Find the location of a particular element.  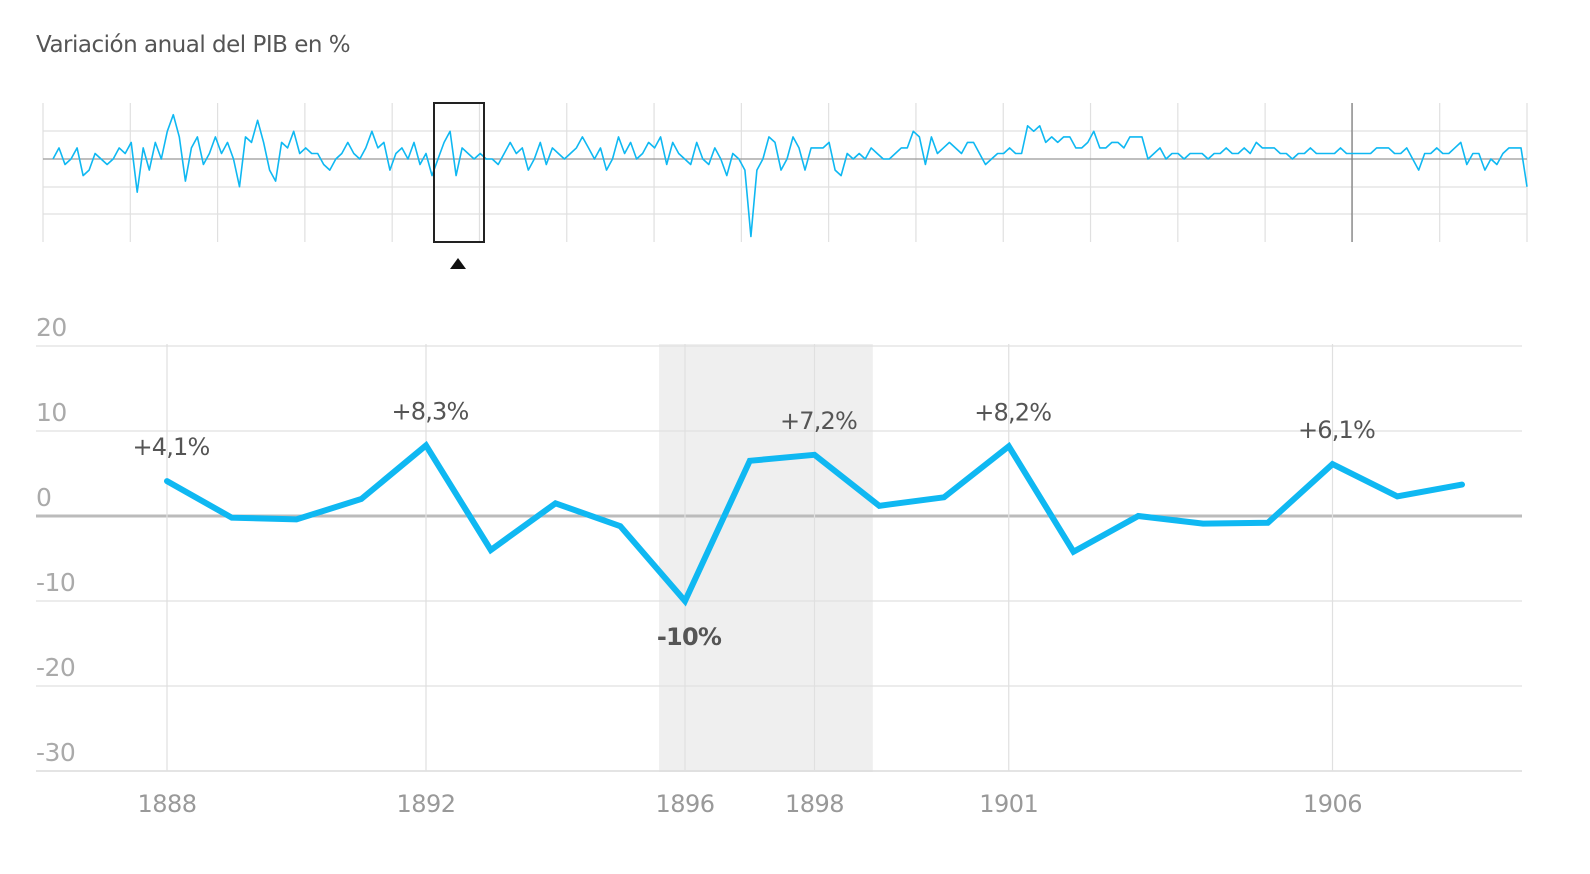

y-tick-label: 0 is located at coordinates (43, 497).